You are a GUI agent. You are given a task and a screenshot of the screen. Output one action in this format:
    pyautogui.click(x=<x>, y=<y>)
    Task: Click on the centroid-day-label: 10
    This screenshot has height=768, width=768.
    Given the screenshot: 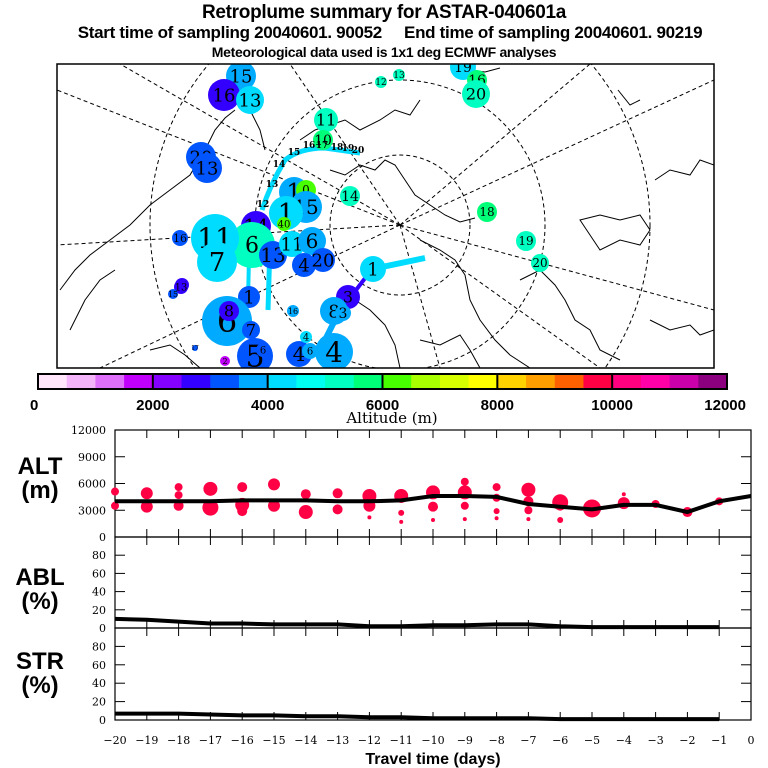 What is the action you would take?
    pyautogui.click(x=323, y=141)
    